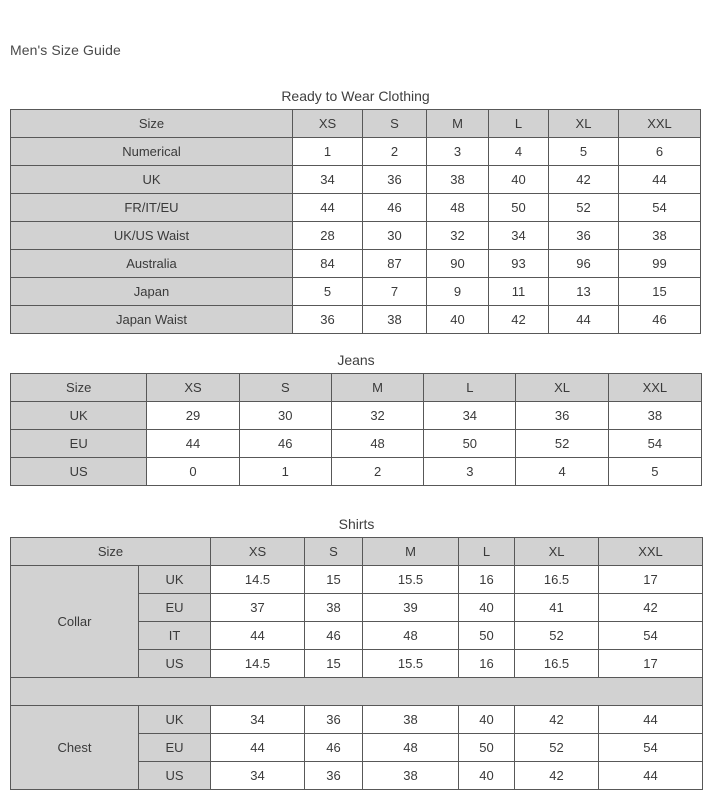 The image size is (711, 790). Describe the element at coordinates (151, 319) in the screenshot. I see `row-label: Japan Waist` at that location.